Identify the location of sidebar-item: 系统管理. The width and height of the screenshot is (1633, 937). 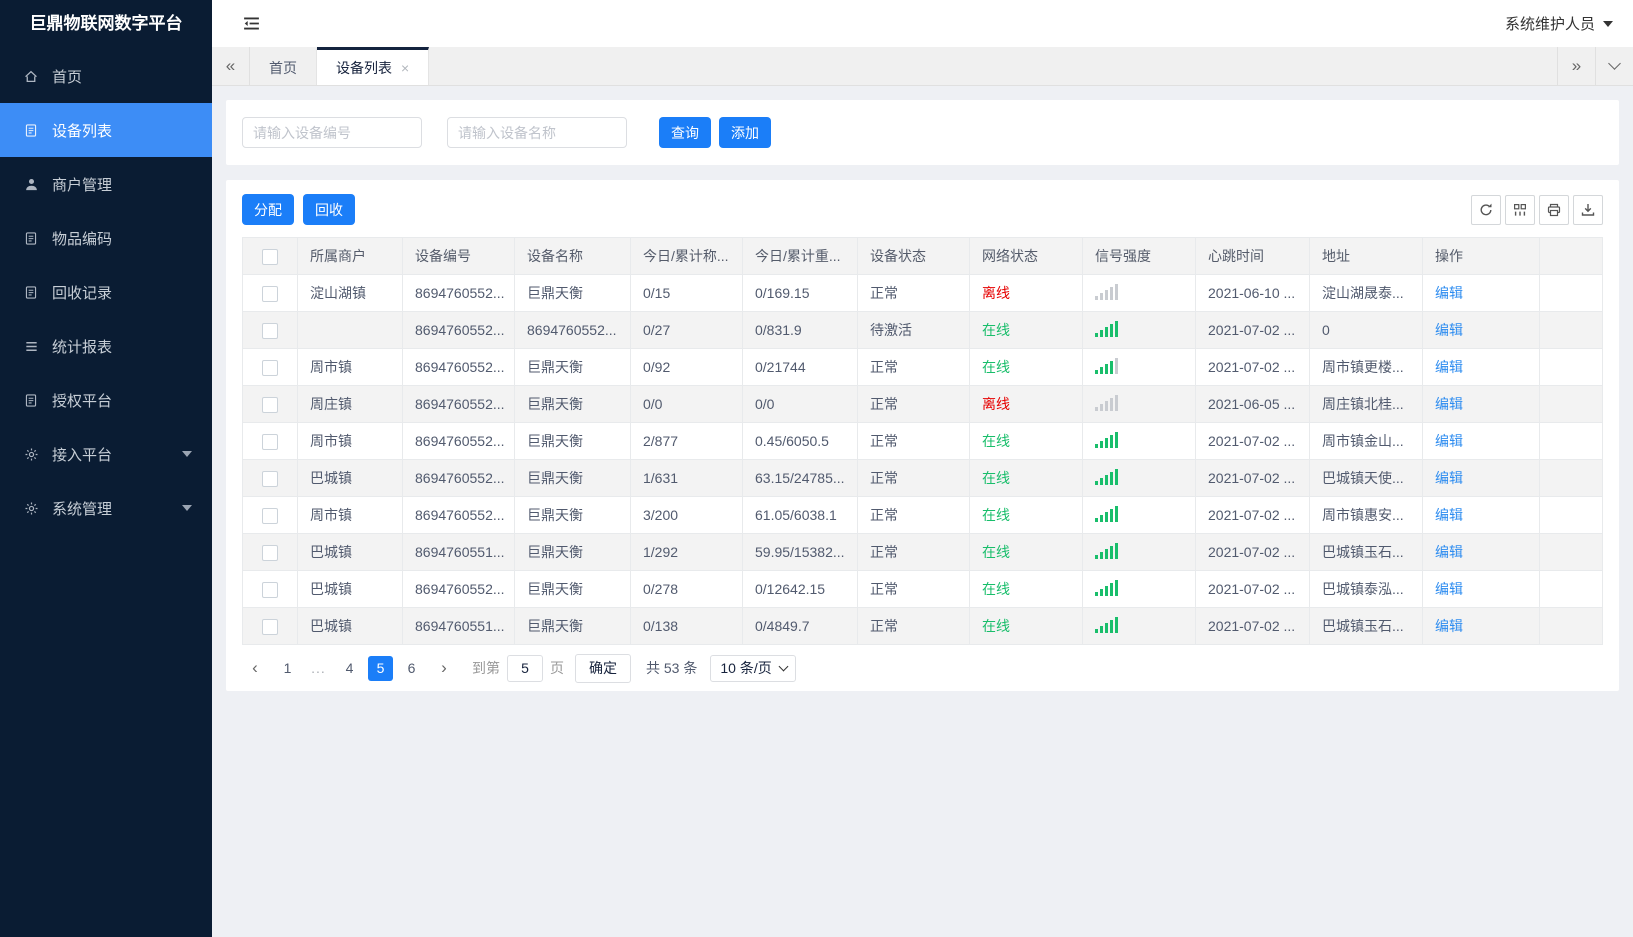
(106, 508).